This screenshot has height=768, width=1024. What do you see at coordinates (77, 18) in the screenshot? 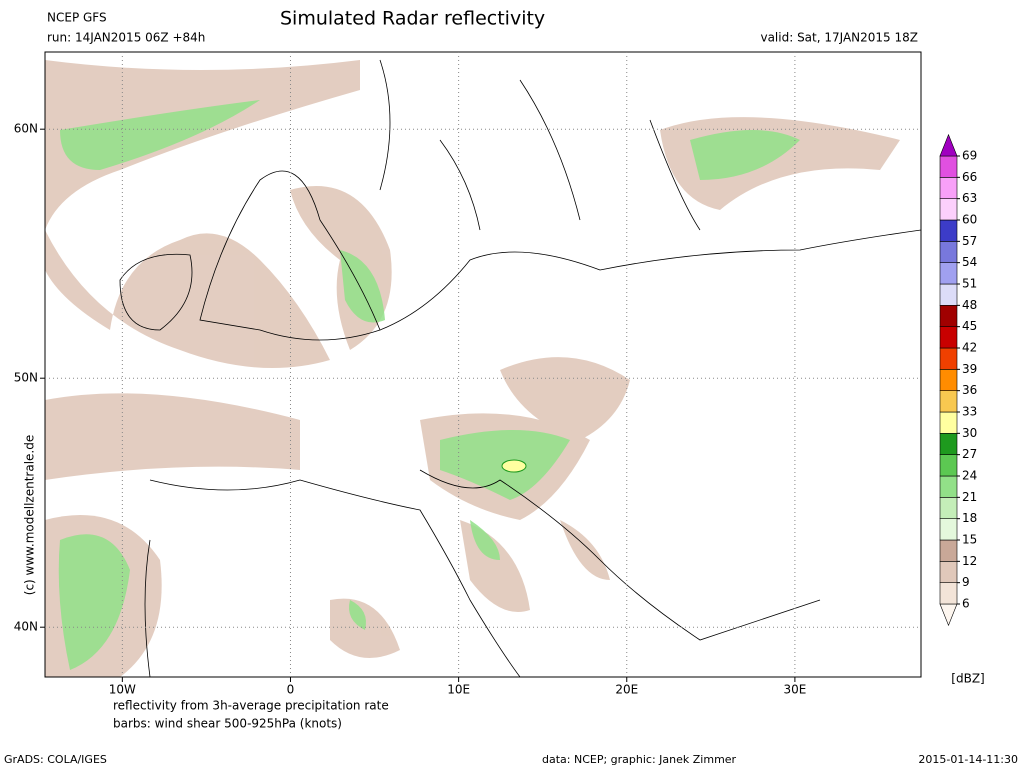
I see `model-name: NCEP GFS` at bounding box center [77, 18].